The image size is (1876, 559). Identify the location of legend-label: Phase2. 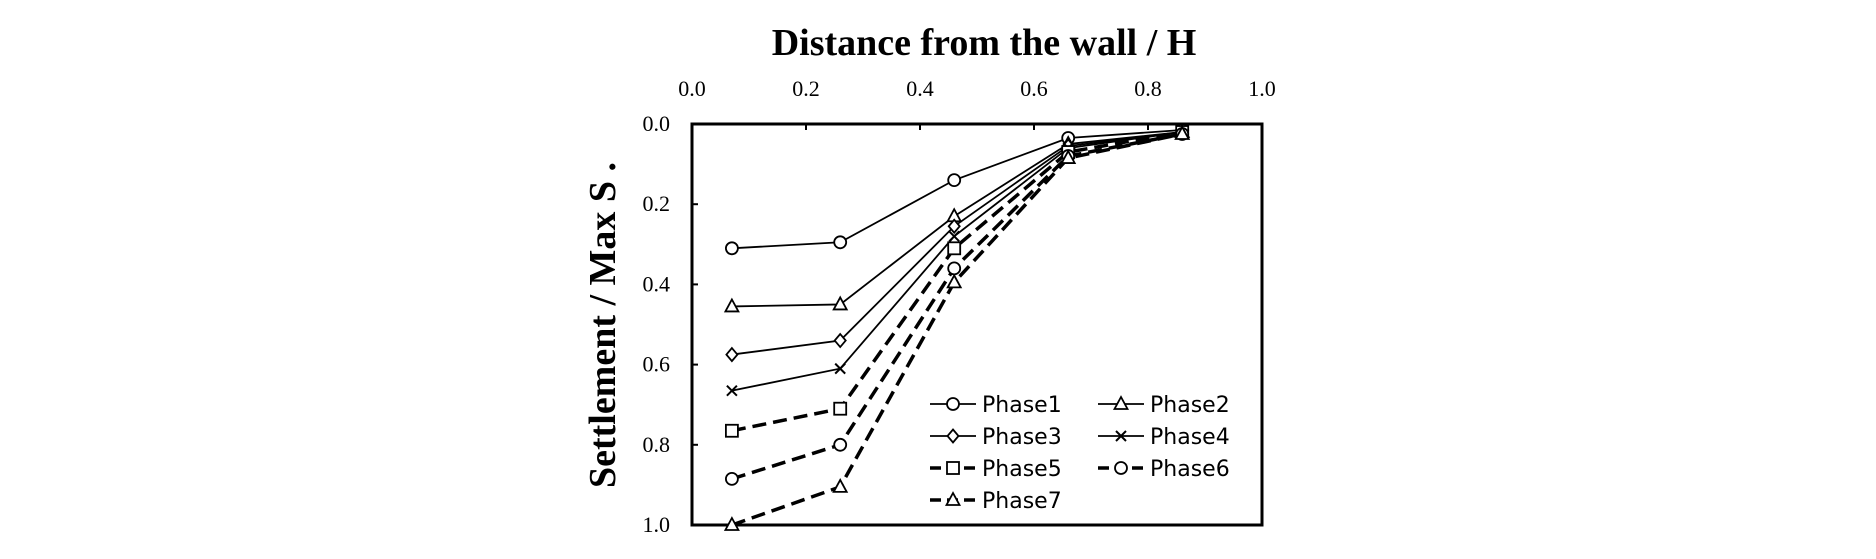
(1190, 405).